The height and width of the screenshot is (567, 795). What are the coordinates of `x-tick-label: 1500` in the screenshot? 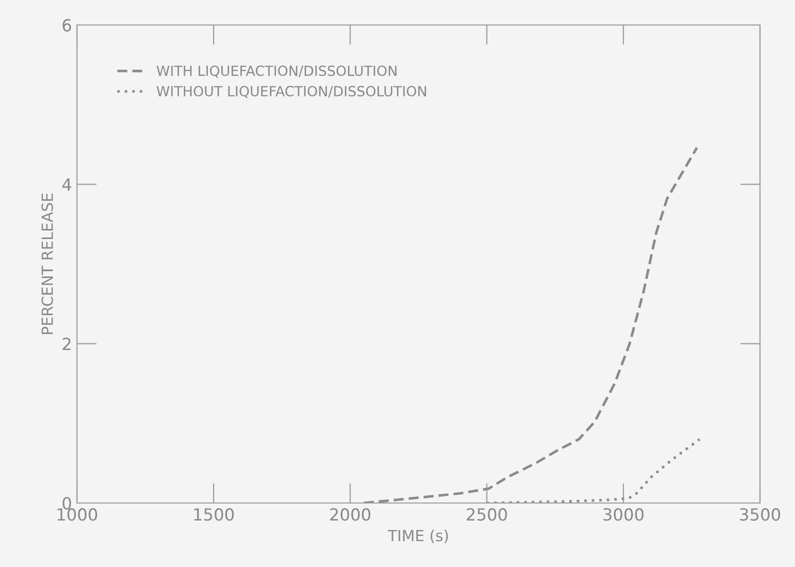 It's located at (214, 514).